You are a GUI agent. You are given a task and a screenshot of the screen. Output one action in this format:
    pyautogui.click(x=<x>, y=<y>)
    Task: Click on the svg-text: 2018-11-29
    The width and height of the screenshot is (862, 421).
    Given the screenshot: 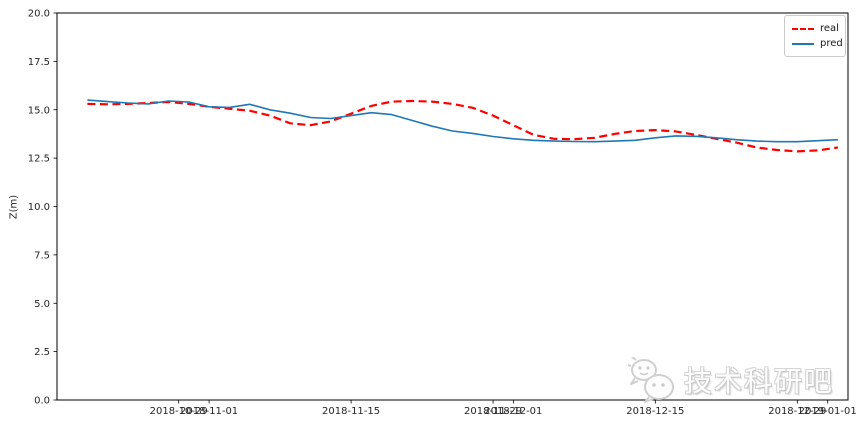 What is the action you would take?
    pyautogui.click(x=493, y=411)
    